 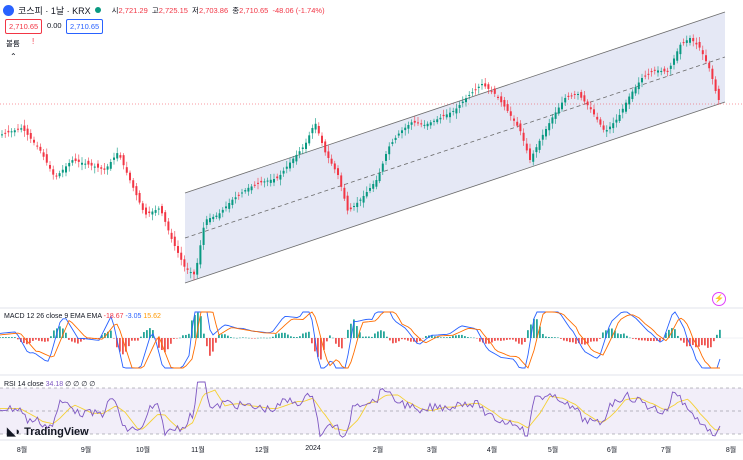 What do you see at coordinates (262, 450) in the screenshot?
I see `time-axis-label: 12월` at bounding box center [262, 450].